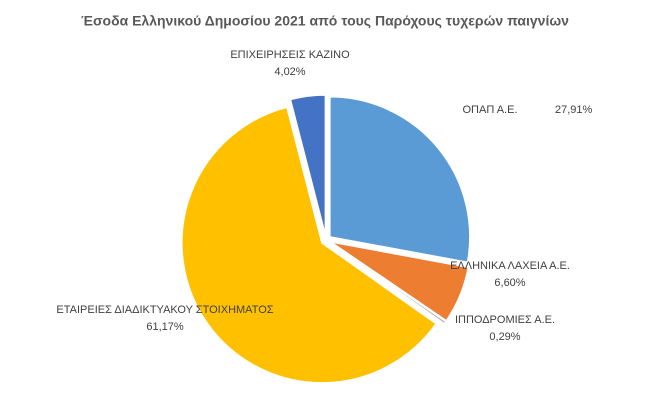 The height and width of the screenshot is (417, 650). What do you see at coordinates (289, 72) in the screenshot?
I see `value-label: 4,02%` at bounding box center [289, 72].